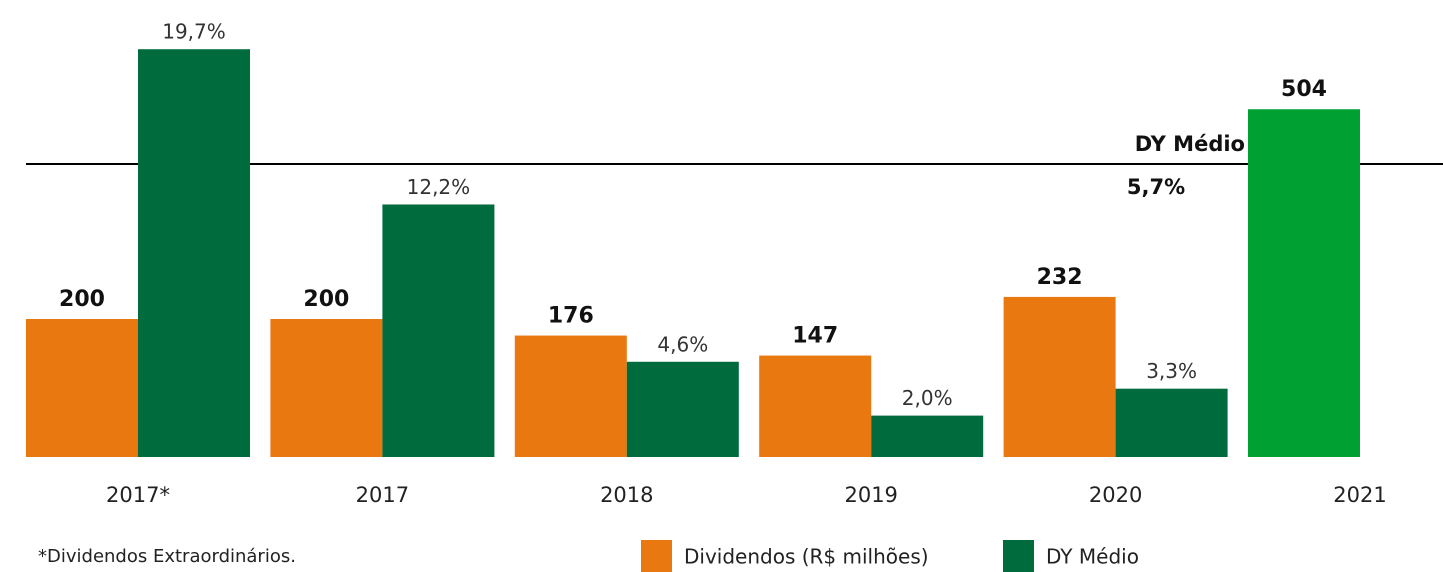 The width and height of the screenshot is (1443, 572). What do you see at coordinates (138, 495) in the screenshot?
I see `x-tick-label: 2017*` at bounding box center [138, 495].